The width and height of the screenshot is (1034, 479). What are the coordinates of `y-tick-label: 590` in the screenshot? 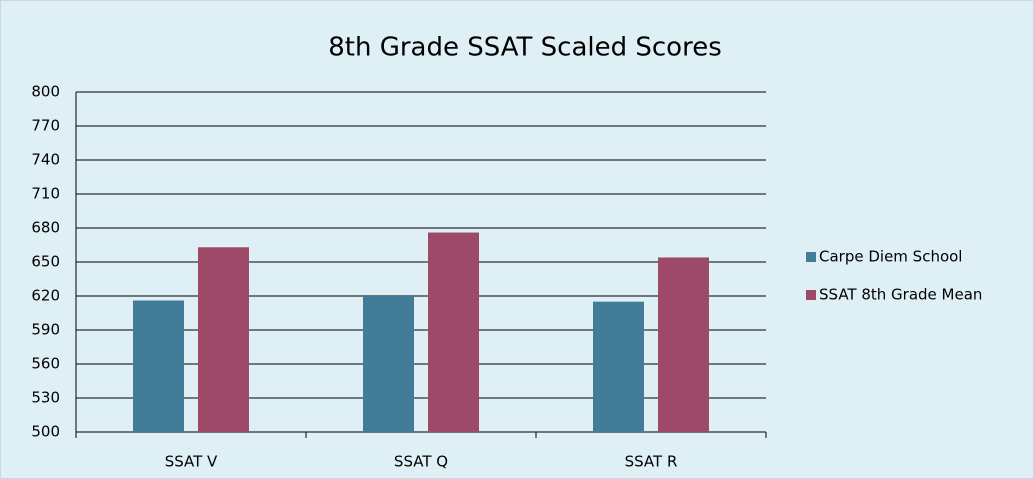 It's located at (45, 330).